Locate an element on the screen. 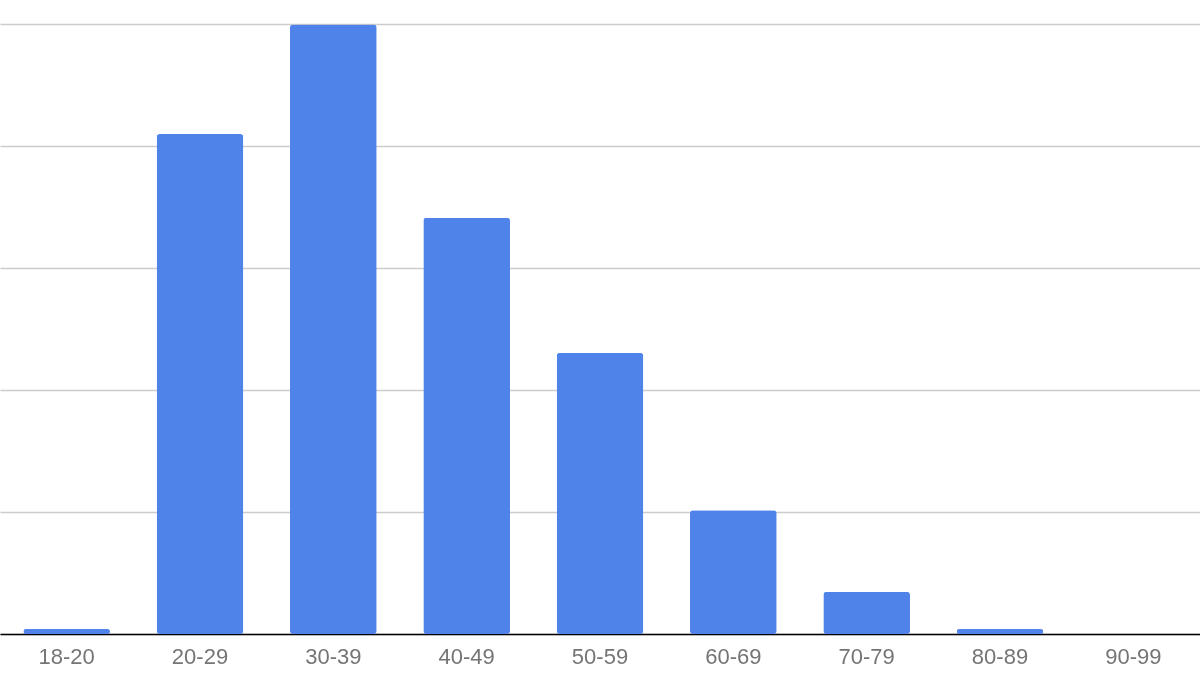  x-tick-label: 18-20 is located at coordinates (66, 656).